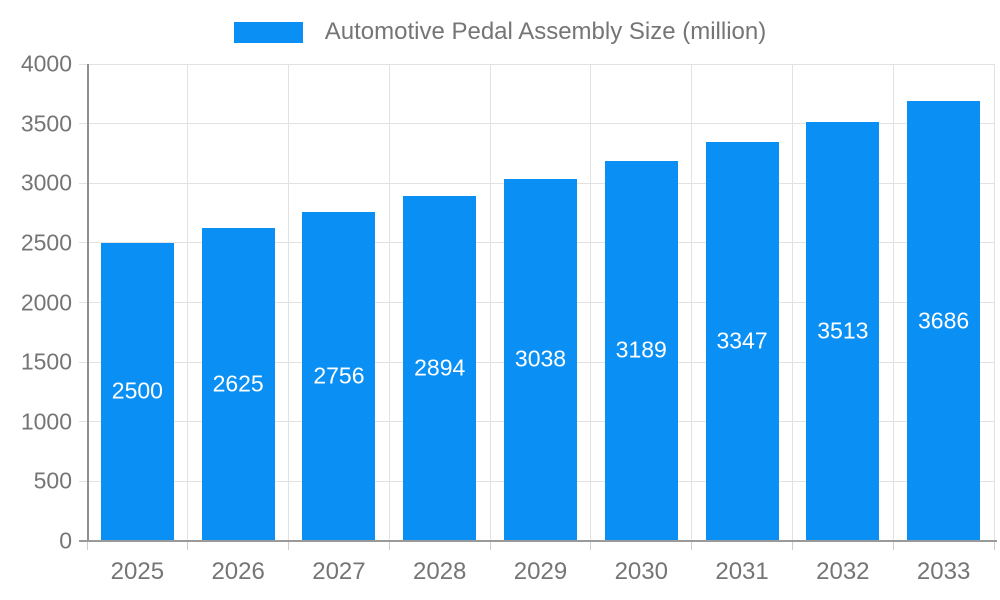 This screenshot has height=600, width=1000. Describe the element at coordinates (46, 302) in the screenshot. I see `y-axis-tick-label: 2000` at that location.